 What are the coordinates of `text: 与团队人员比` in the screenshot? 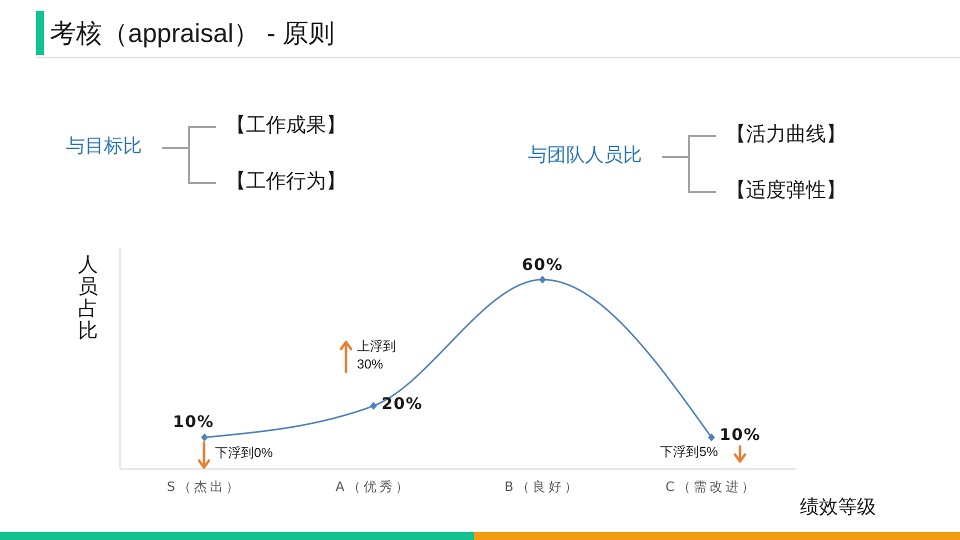 It's located at (585, 156).